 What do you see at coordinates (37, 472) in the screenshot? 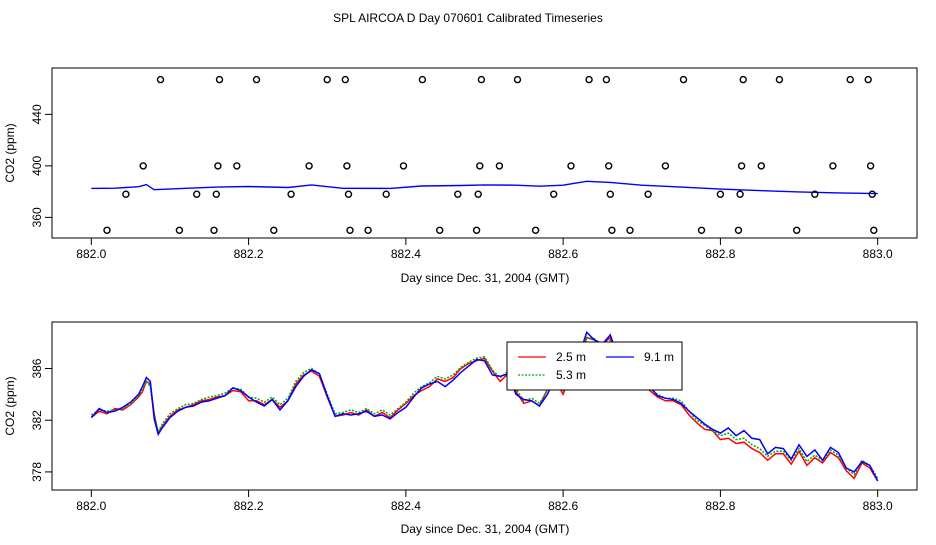
I see `bottom-y-tick-label: 378` at bounding box center [37, 472].